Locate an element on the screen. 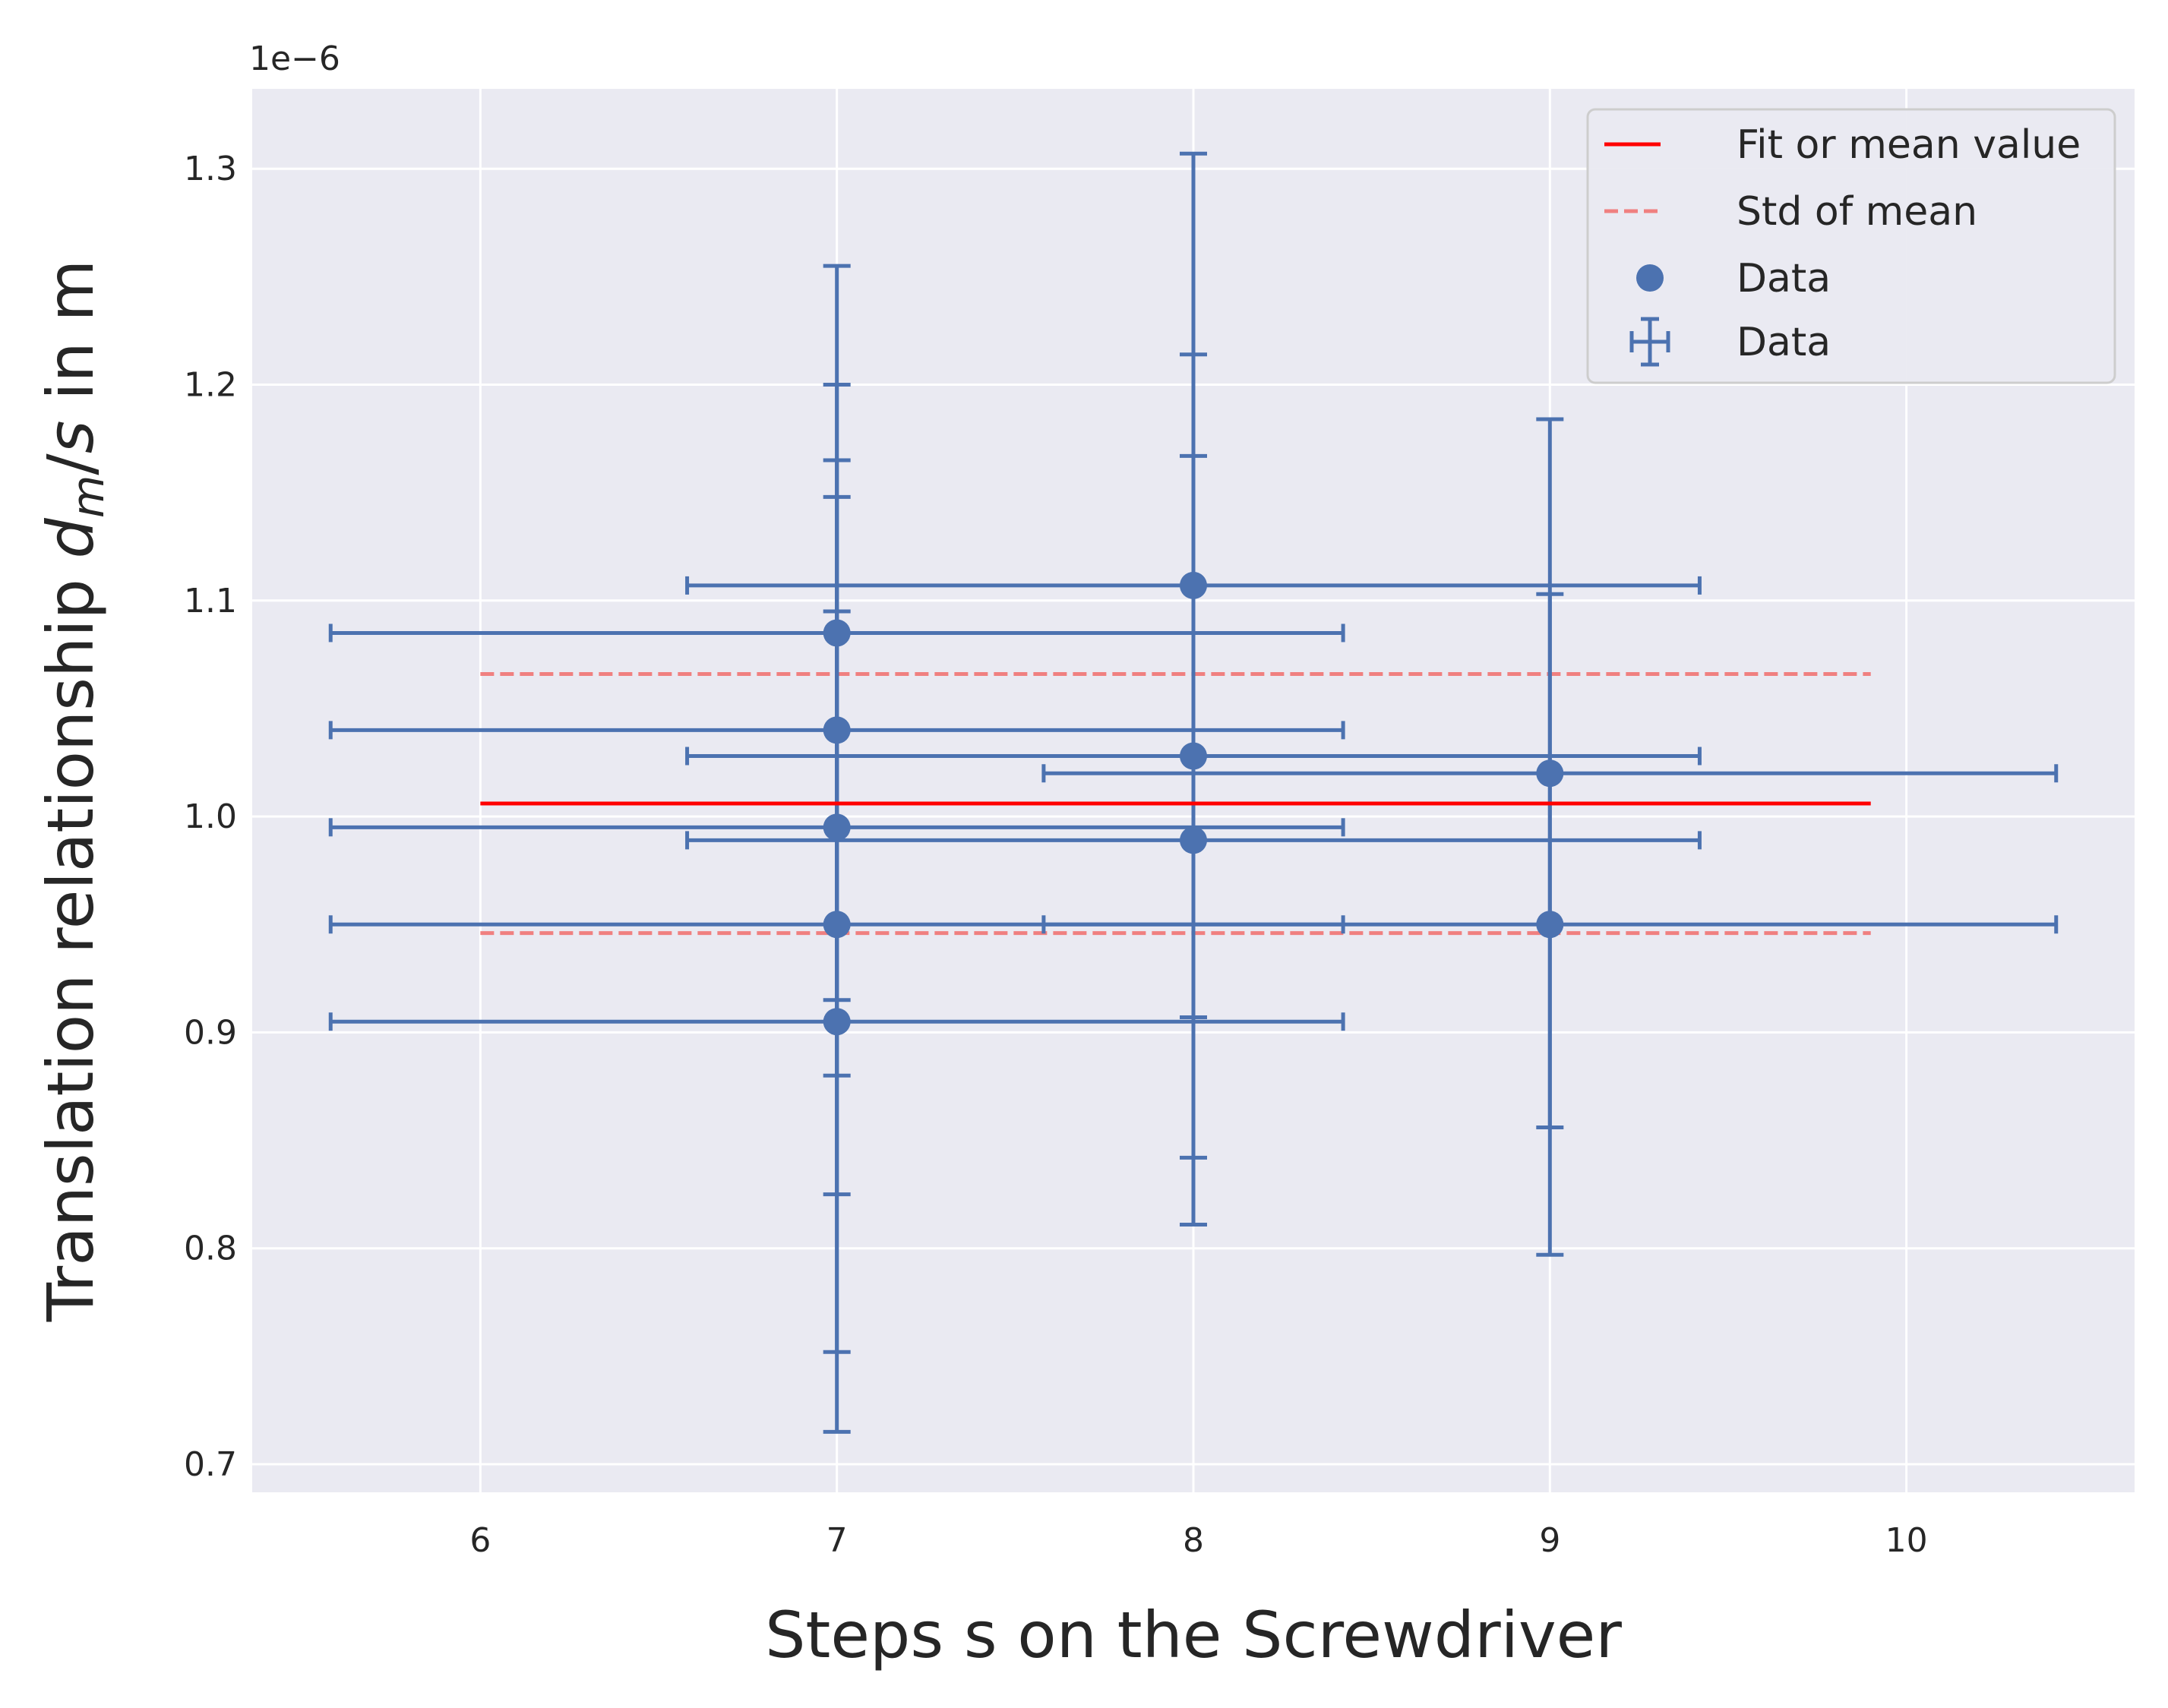 The image size is (2168, 1708). y-axis-label-suffix: in m is located at coordinates (70, 340).